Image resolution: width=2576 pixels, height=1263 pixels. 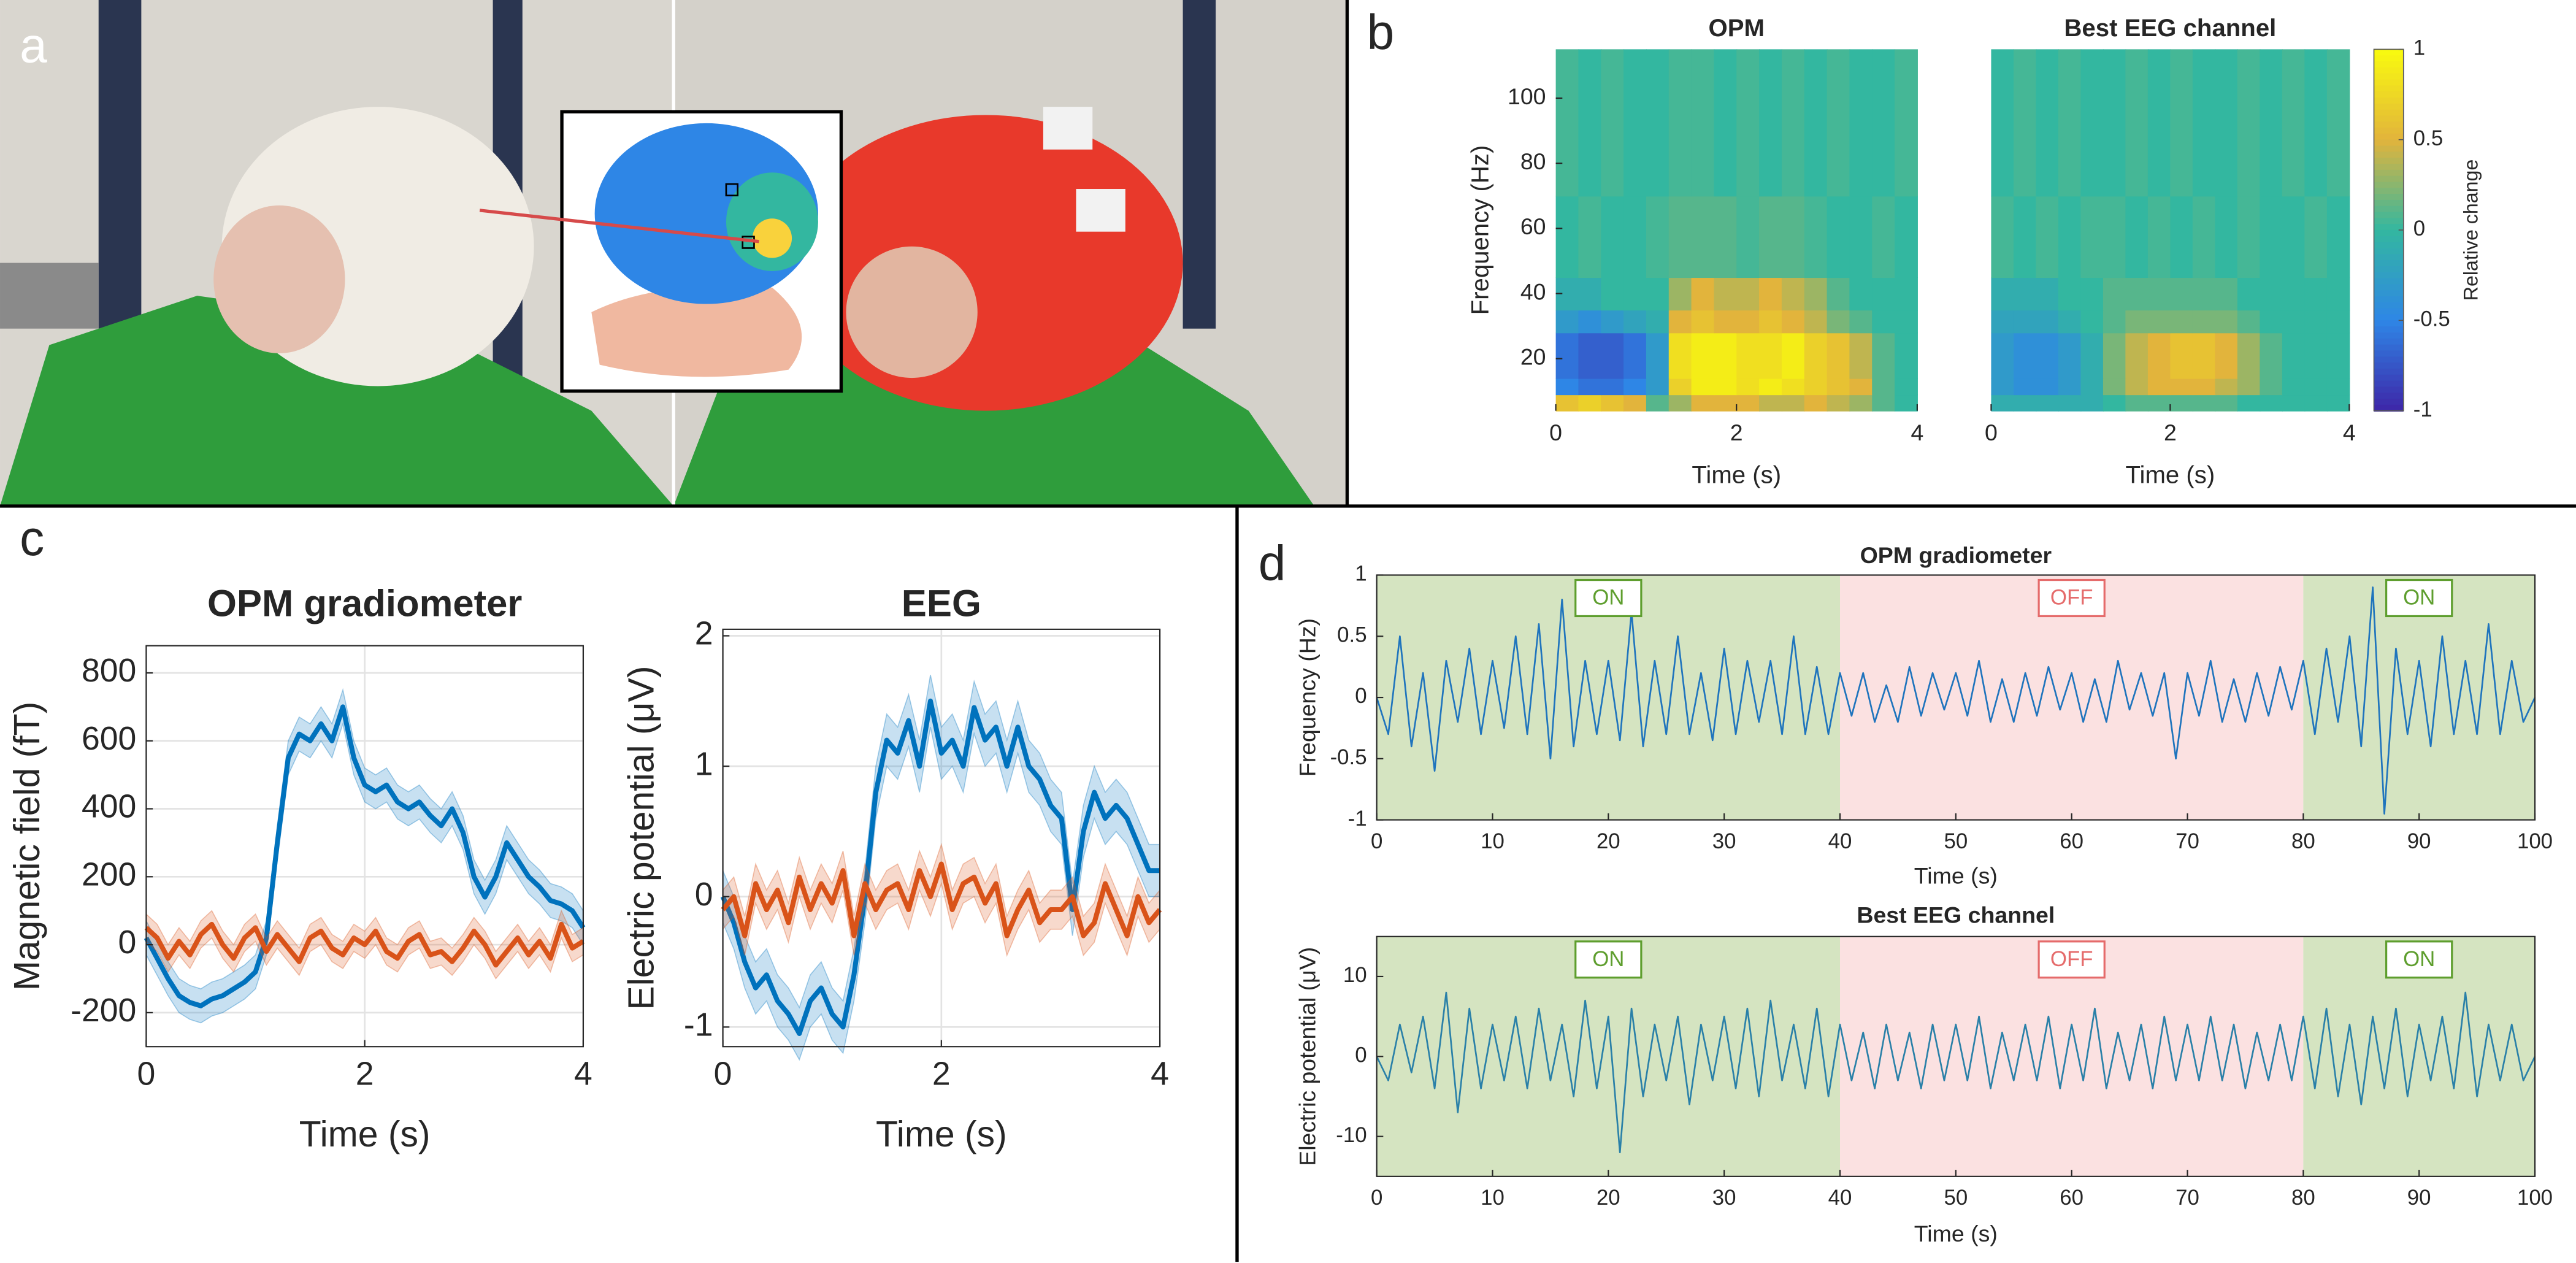 What do you see at coordinates (1956, 875) in the screenshot?
I see `x-axis-label: Time (s)` at bounding box center [1956, 875].